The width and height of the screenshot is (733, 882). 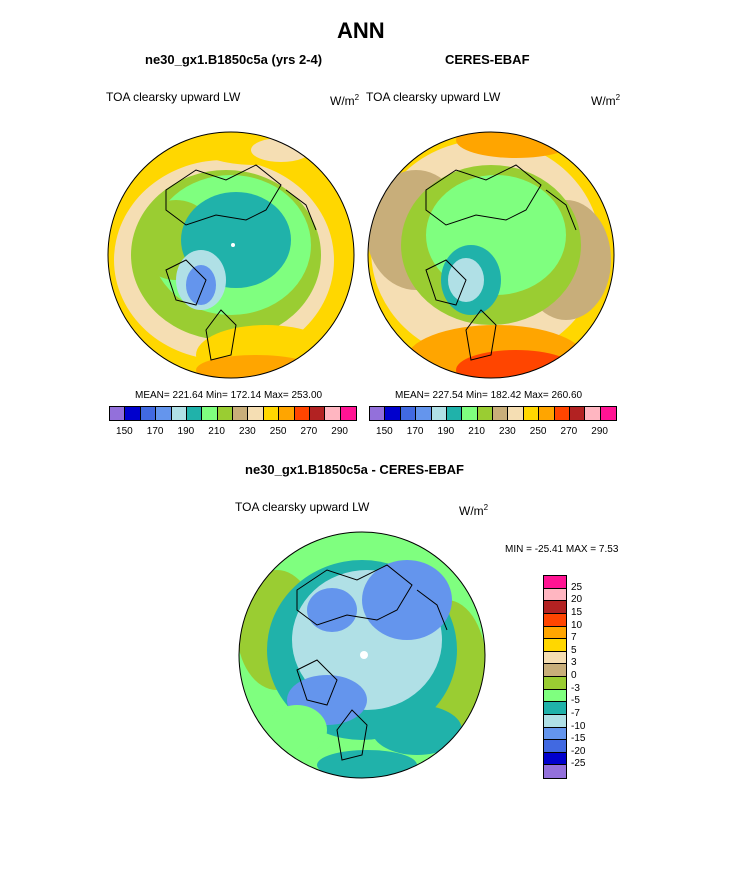 I want to click on difference-colorbar, so click(x=555, y=677).